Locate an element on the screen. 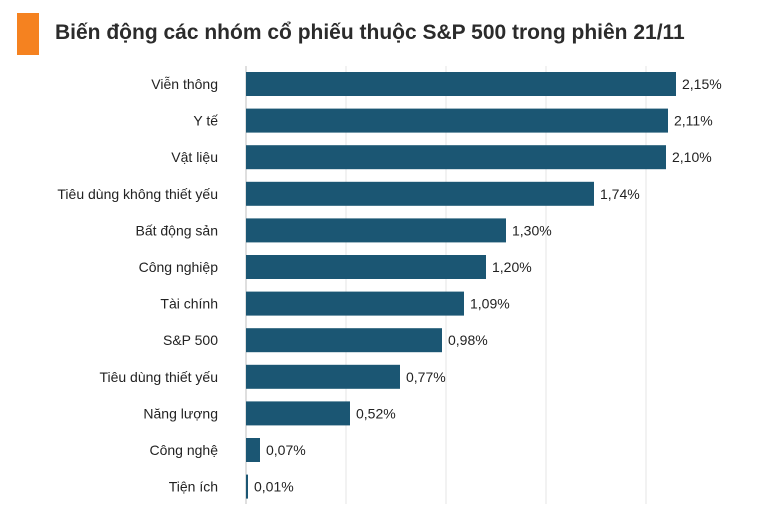 The image size is (759, 506). category-label: Công nghiệp is located at coordinates (179, 267).